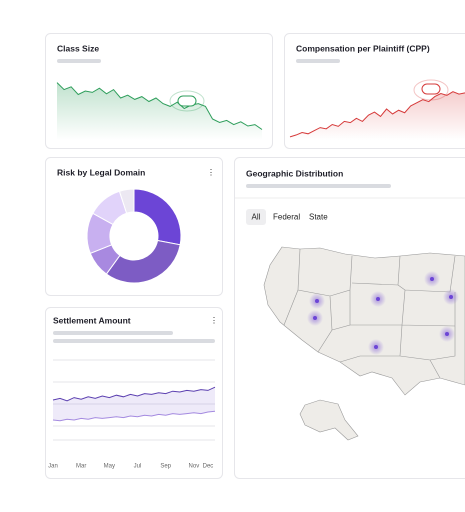 The width and height of the screenshot is (465, 512). What do you see at coordinates (363, 48) in the screenshot?
I see `card-title: Compensation per Plaintiff (CPP)` at bounding box center [363, 48].